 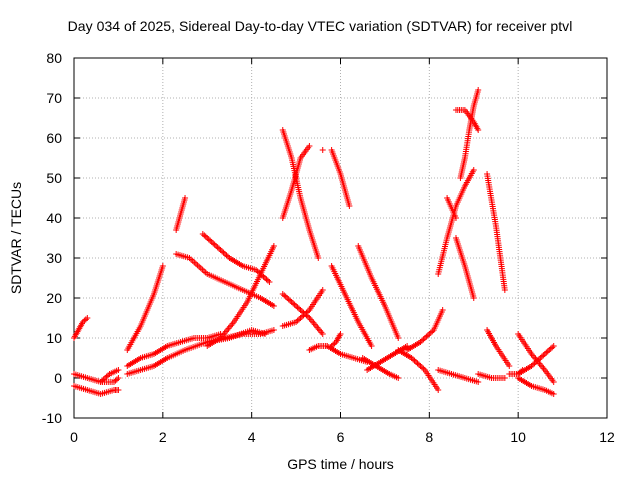 What do you see at coordinates (518, 437) in the screenshot?
I see `x-tick-label: 10` at bounding box center [518, 437].